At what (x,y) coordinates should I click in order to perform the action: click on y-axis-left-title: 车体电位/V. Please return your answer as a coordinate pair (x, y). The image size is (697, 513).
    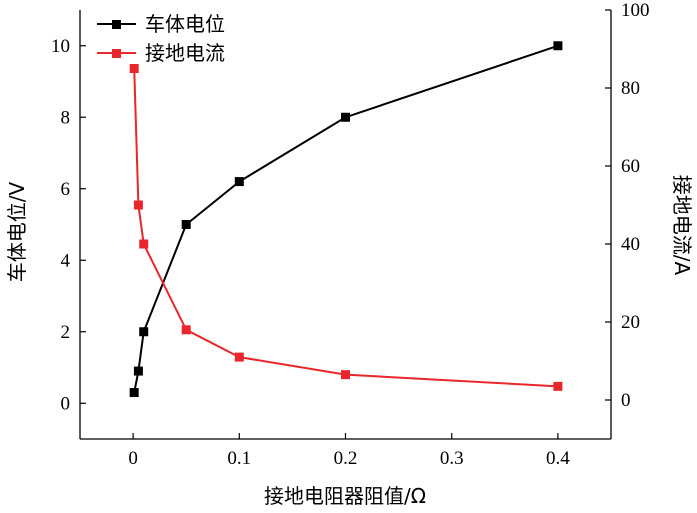
    Looking at the image, I should click on (17, 231).